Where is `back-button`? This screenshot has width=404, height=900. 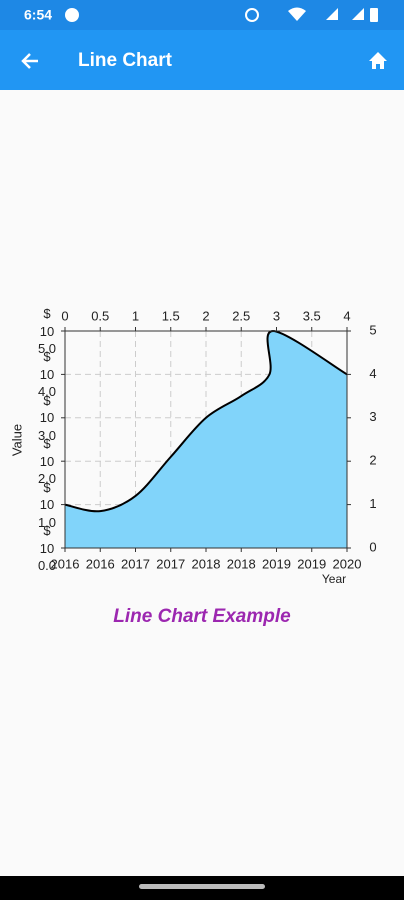
back-button is located at coordinates (29, 61).